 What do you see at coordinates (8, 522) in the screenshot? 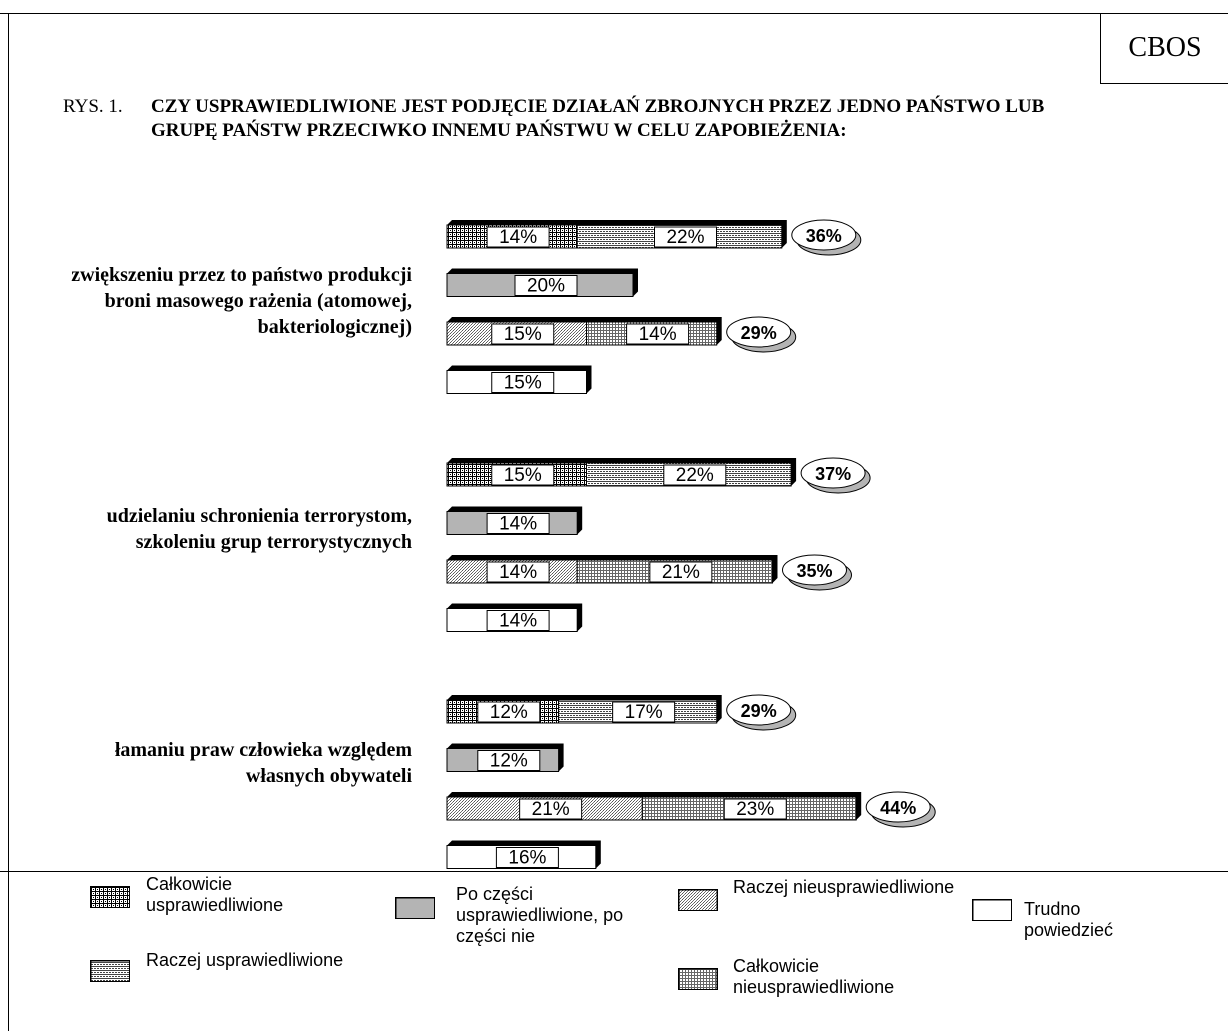
I see `frame-left-border` at bounding box center [8, 522].